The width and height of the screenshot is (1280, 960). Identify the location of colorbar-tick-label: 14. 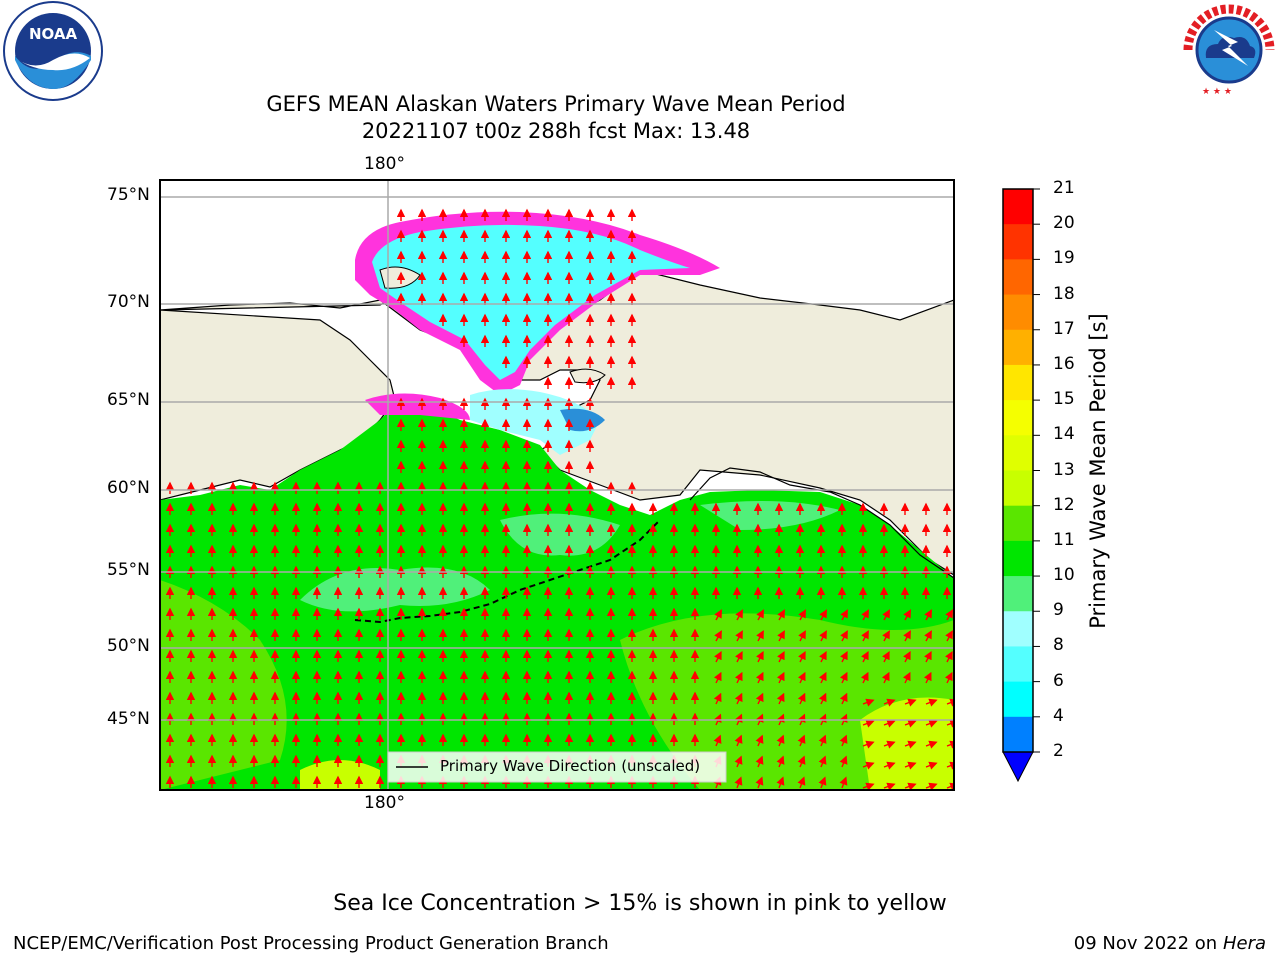
(1064, 434).